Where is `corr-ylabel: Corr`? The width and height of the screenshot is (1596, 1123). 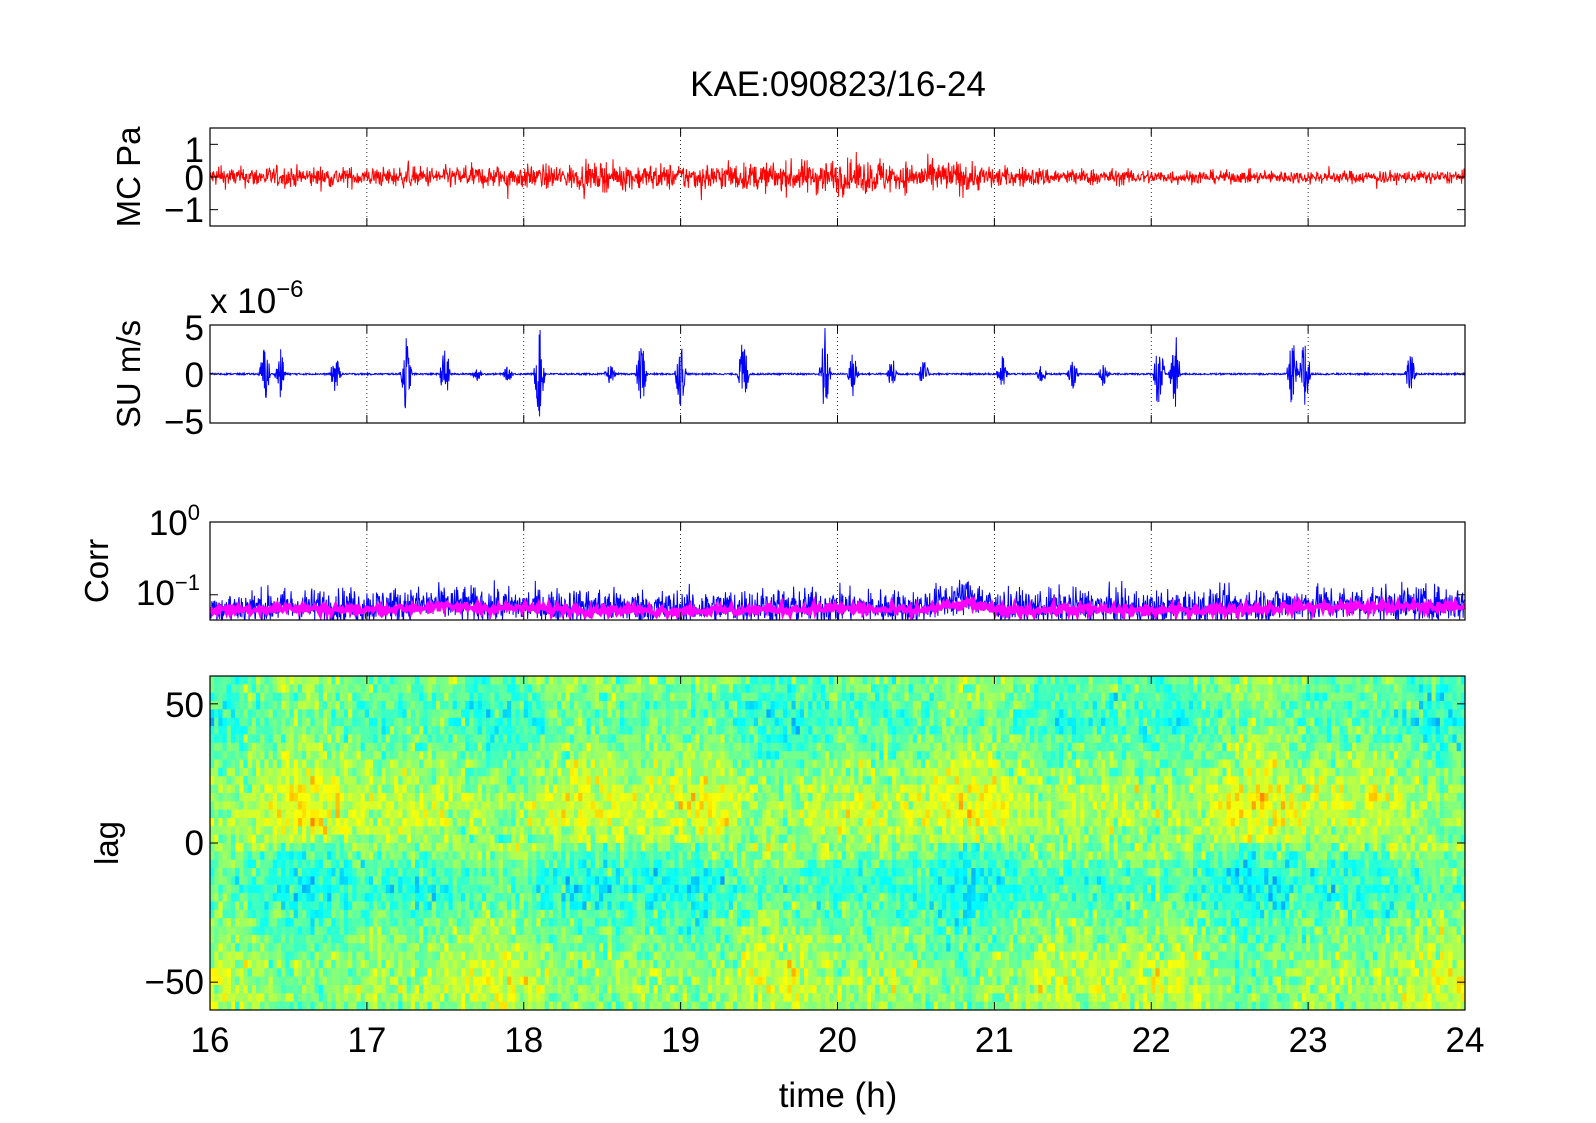 corr-ylabel: Corr is located at coordinates (96, 571).